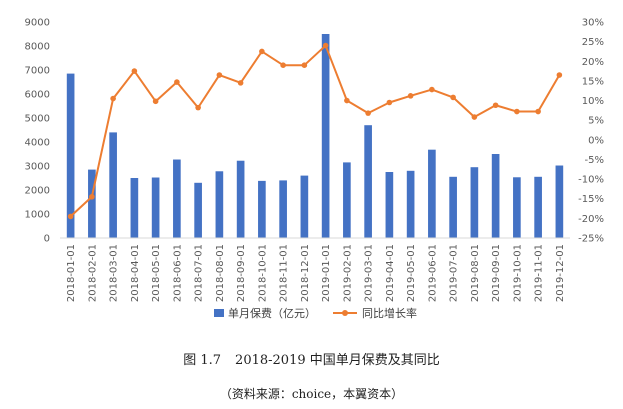 This screenshot has height=409, width=623. I want to click on left-axis-tick-label: 4000, so click(37, 143).